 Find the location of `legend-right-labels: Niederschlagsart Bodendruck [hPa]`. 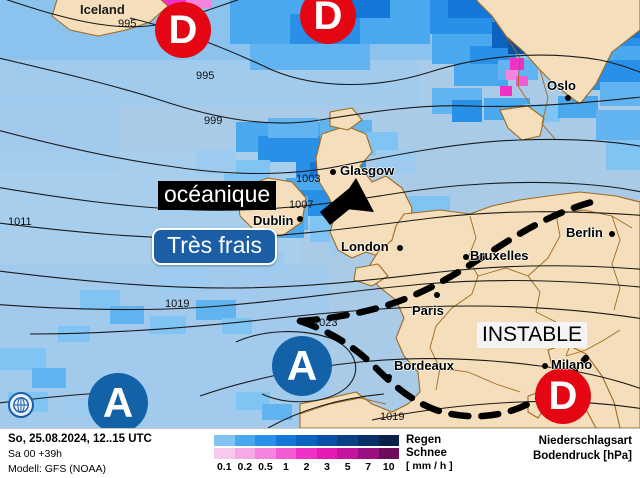

legend-right-labels: Niederschlagsart Bodendruck [hPa] is located at coordinates (582, 449).